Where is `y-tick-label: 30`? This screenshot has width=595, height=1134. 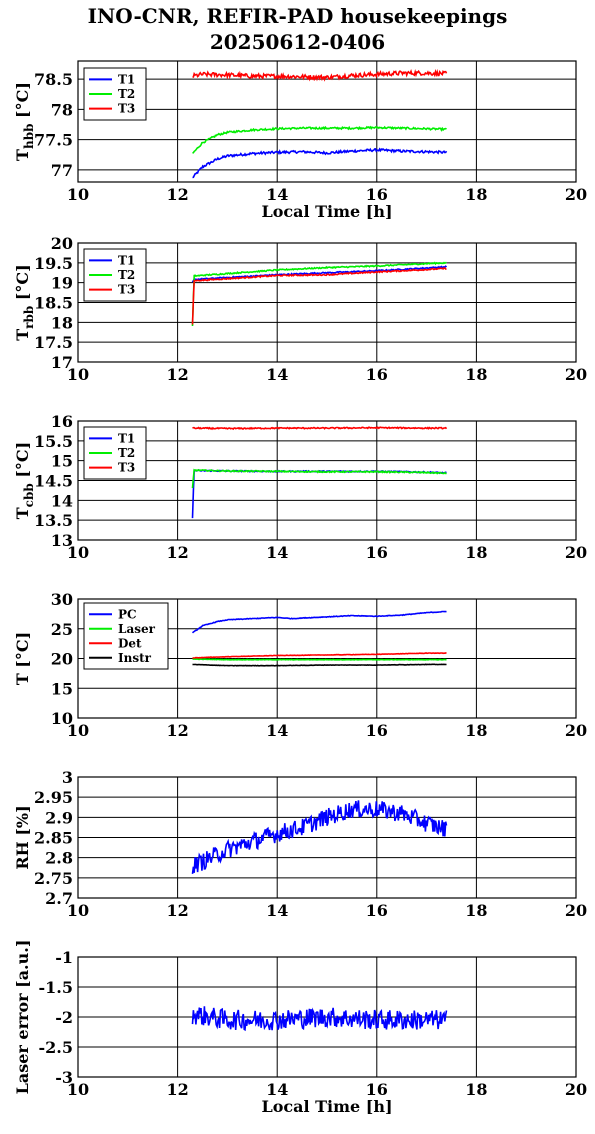
y-tick-label: 30 is located at coordinates (62, 599).